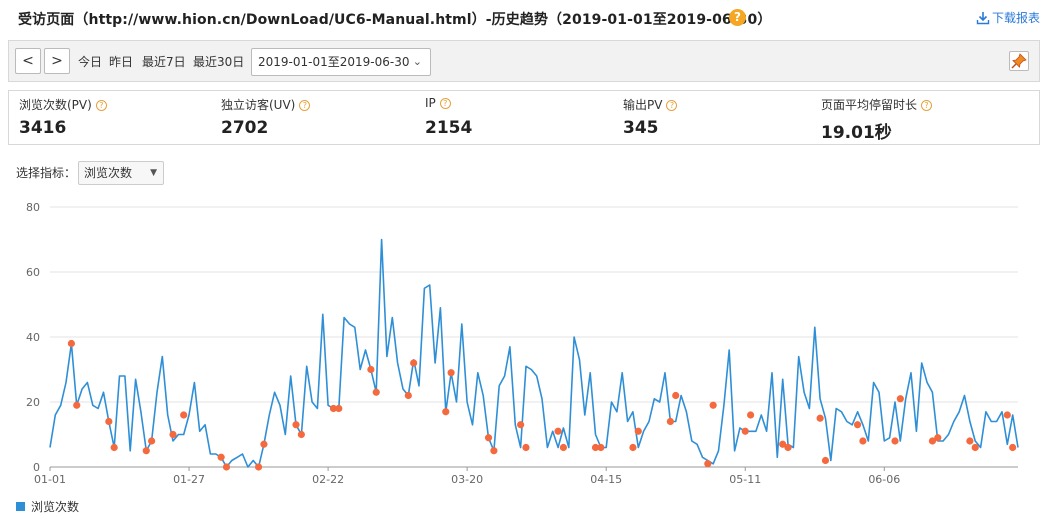 Image resolution: width=1050 pixels, height=525 pixels. I want to click on prev-period-button: <, so click(28, 61).